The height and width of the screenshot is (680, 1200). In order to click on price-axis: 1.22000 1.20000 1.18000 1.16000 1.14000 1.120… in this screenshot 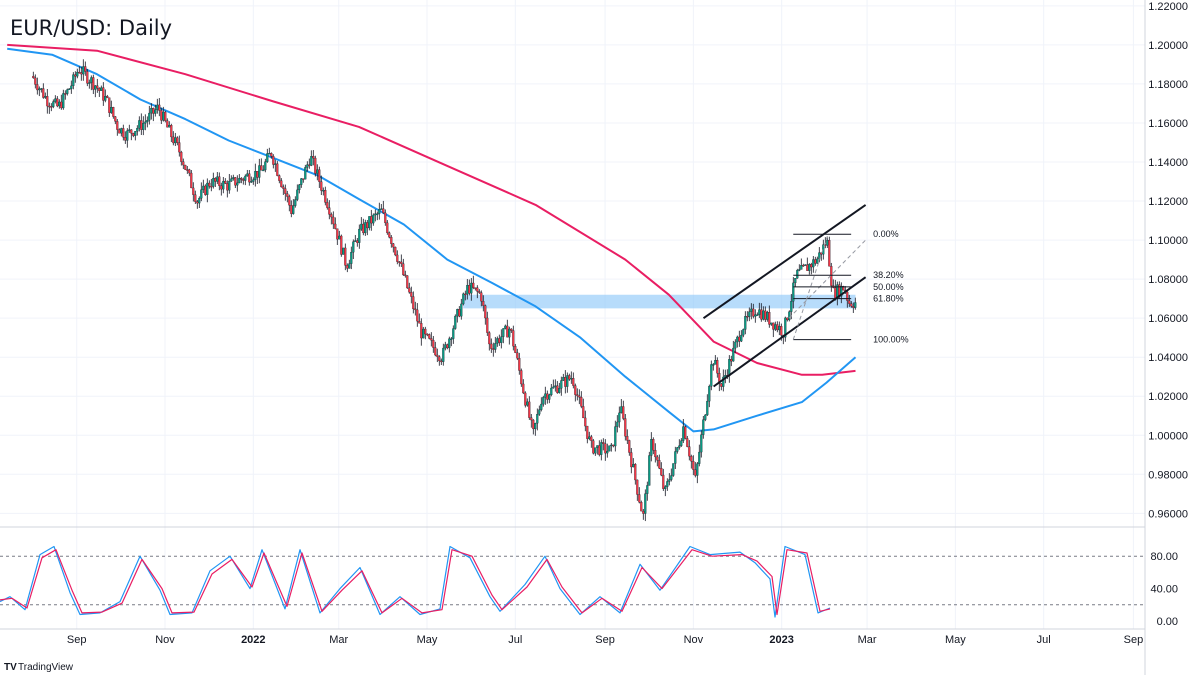, I will do `click(1168, 260)`.